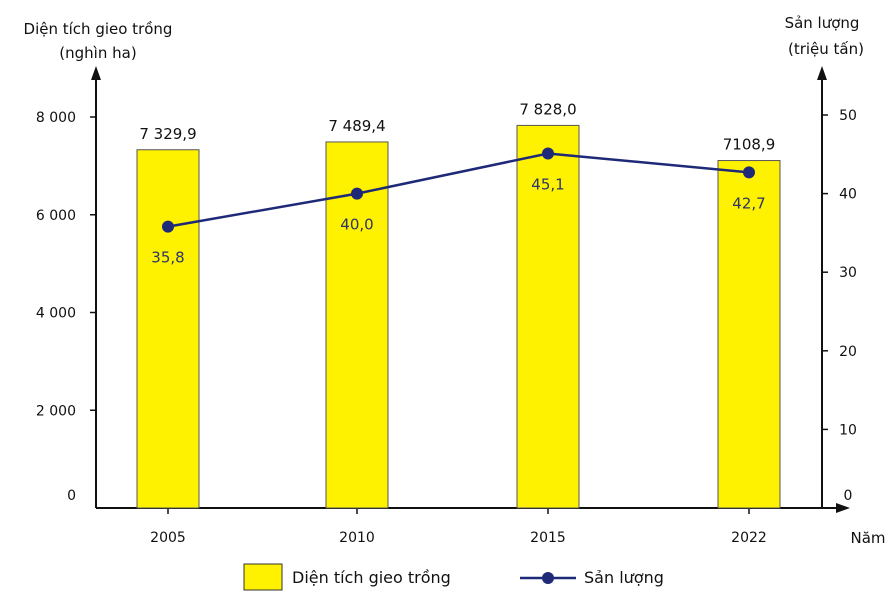  Describe the element at coordinates (56, 118) in the screenshot. I see `left-tick-label: 8 000` at that location.